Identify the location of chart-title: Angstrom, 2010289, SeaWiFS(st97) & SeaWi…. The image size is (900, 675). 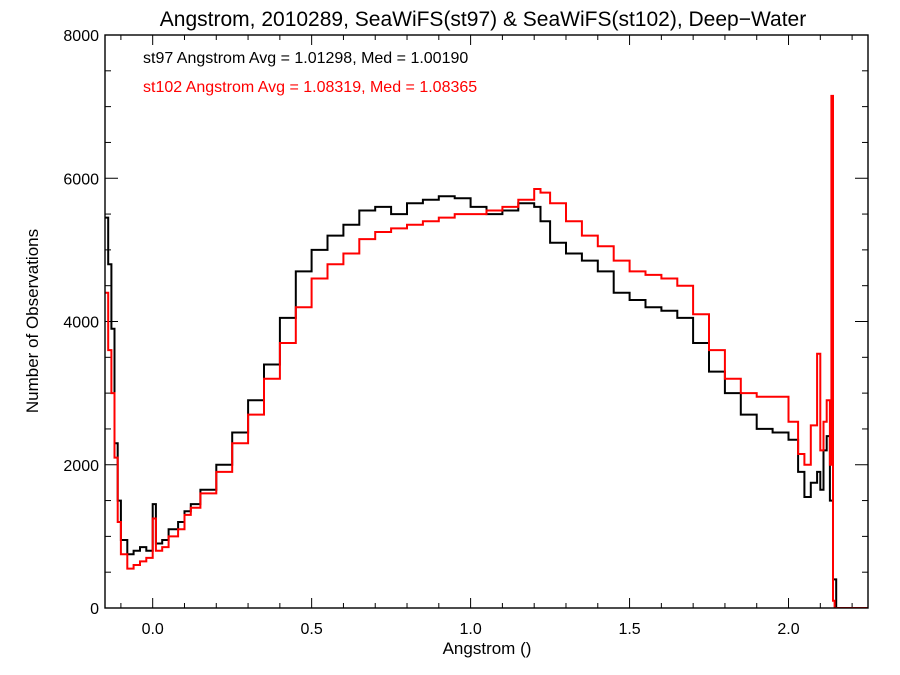
(483, 19).